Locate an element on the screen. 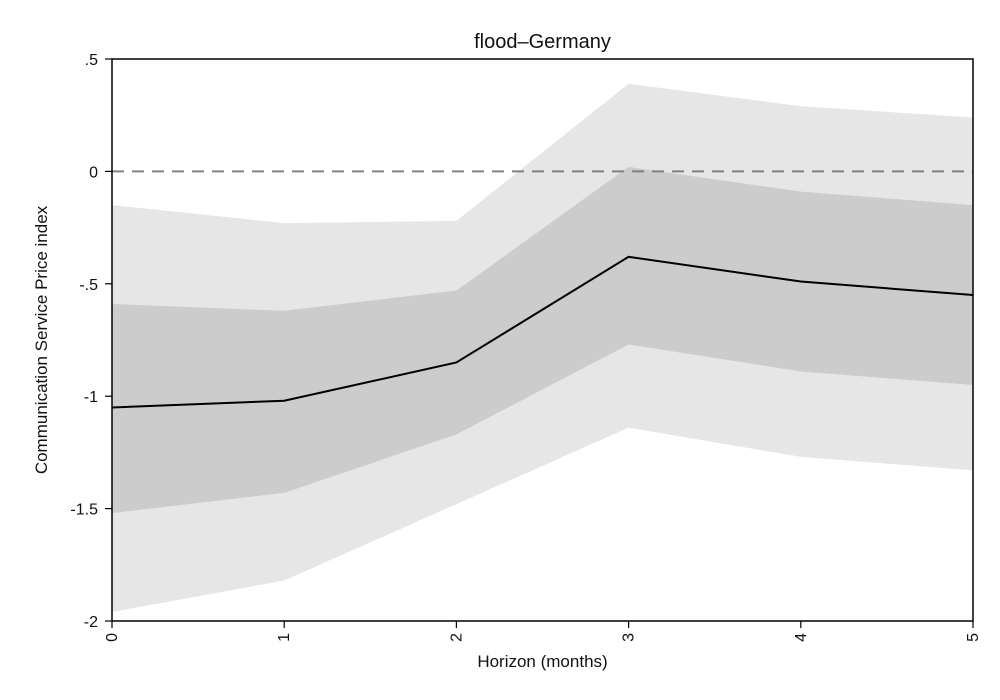  y-axis-title: Communication Service Price index is located at coordinates (41, 339).